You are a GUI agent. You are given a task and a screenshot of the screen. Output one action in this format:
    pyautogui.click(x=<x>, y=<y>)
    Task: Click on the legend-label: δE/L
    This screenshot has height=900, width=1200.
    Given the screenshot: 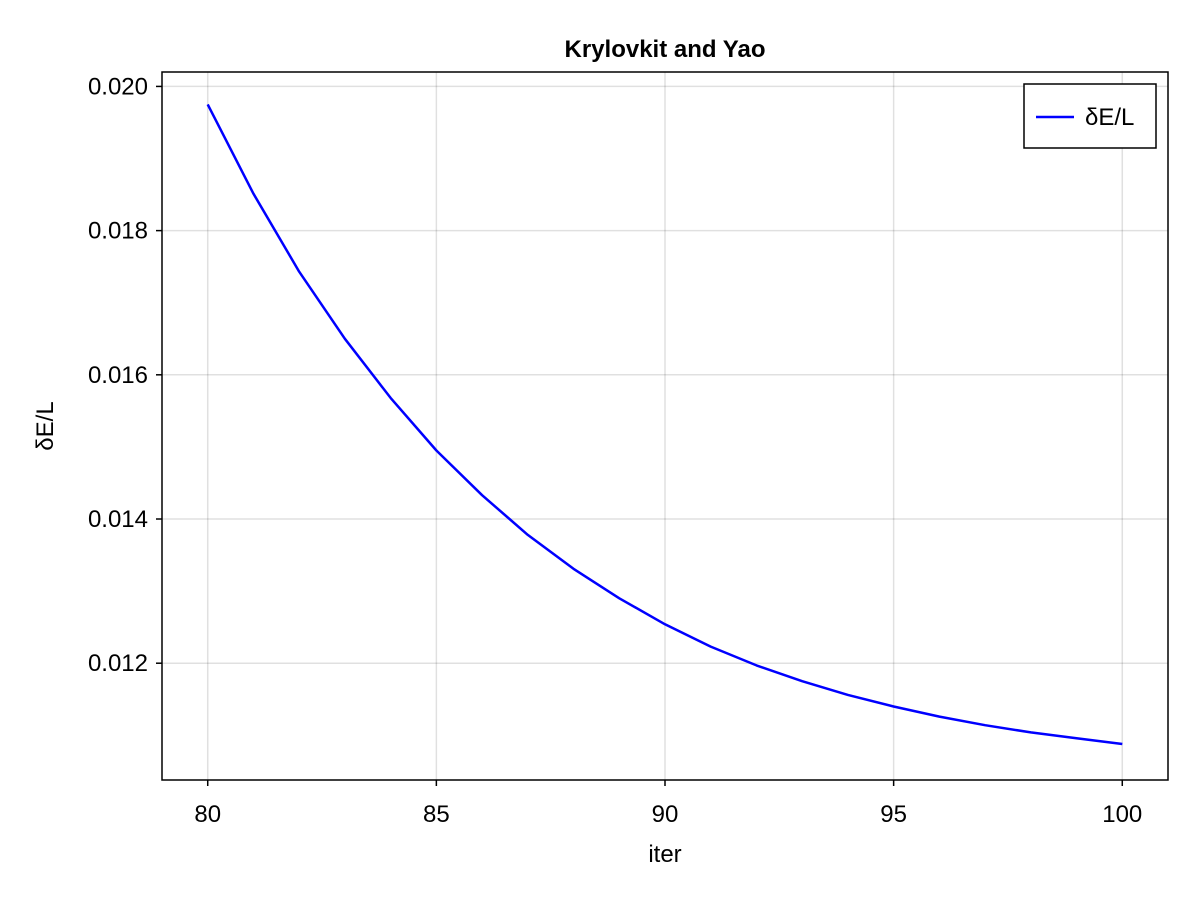 What is the action you would take?
    pyautogui.click(x=1109, y=117)
    